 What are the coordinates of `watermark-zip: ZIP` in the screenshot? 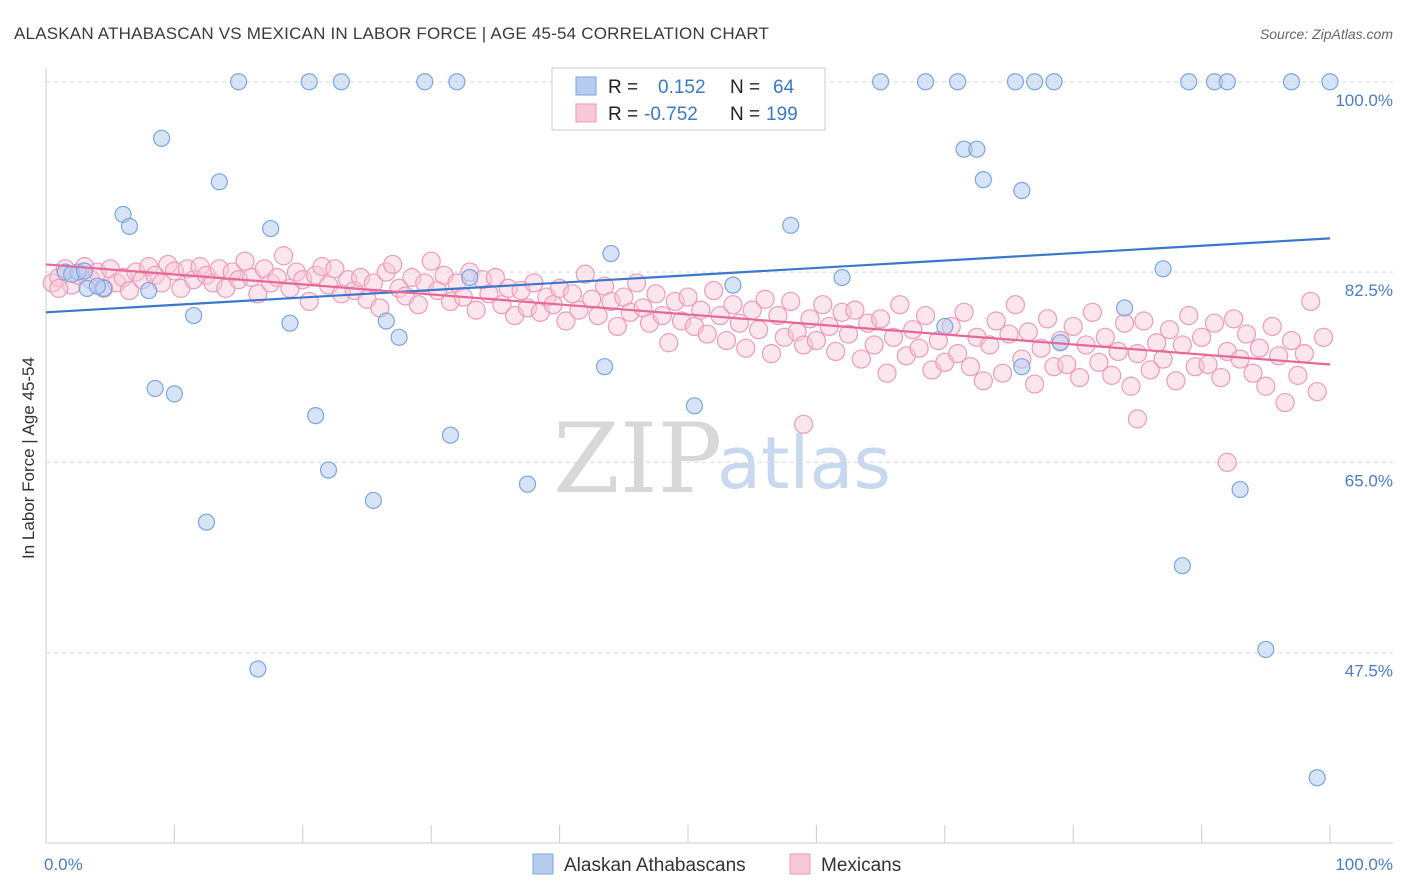 It's located at (637, 459).